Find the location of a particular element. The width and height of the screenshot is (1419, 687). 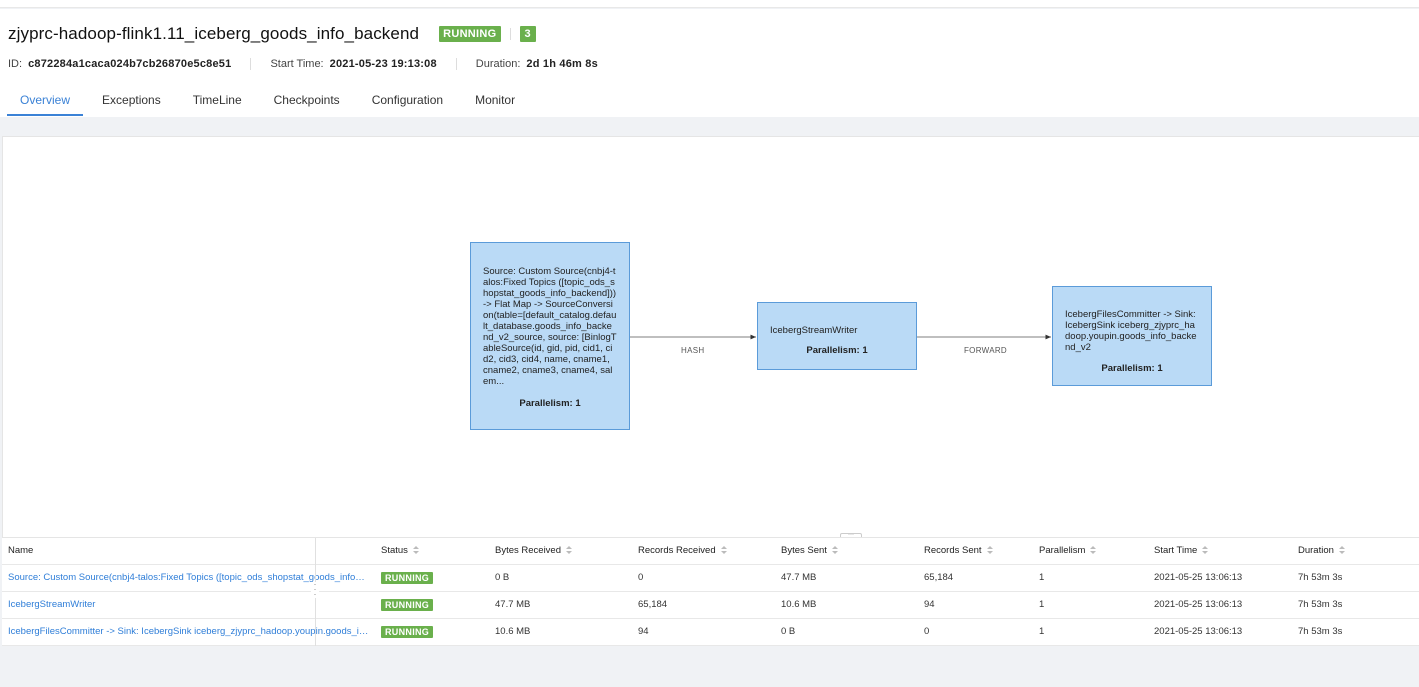

column-header-duration: Duration is located at coordinates (1355, 551).